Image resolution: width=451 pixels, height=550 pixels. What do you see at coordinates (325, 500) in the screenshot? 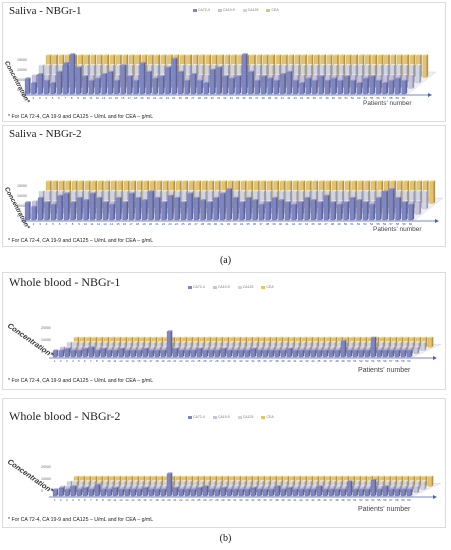
I see `x-tick-label: 46` at bounding box center [325, 500].